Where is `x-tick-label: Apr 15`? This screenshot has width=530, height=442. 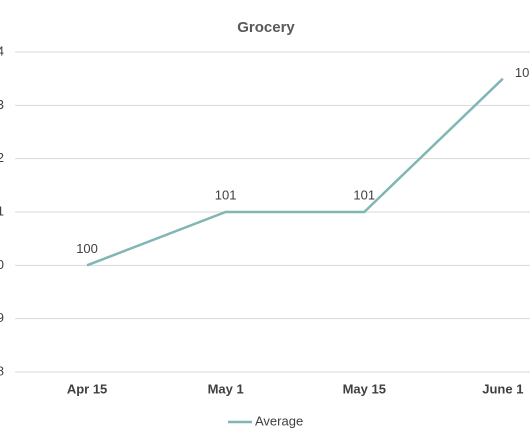 x-tick-label: Apr 15 is located at coordinates (87, 388).